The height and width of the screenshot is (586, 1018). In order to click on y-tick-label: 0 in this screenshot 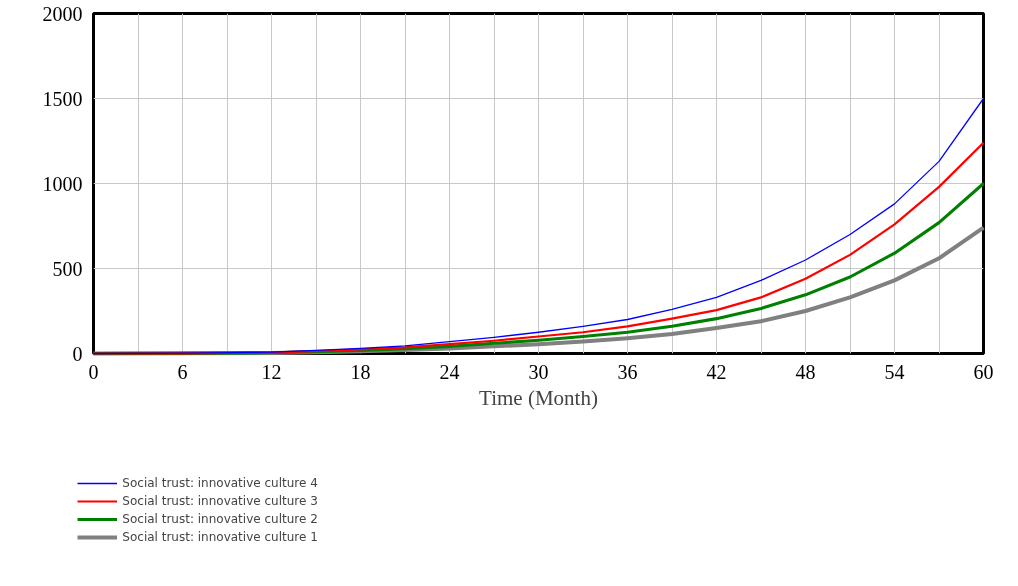, I will do `click(77, 353)`.